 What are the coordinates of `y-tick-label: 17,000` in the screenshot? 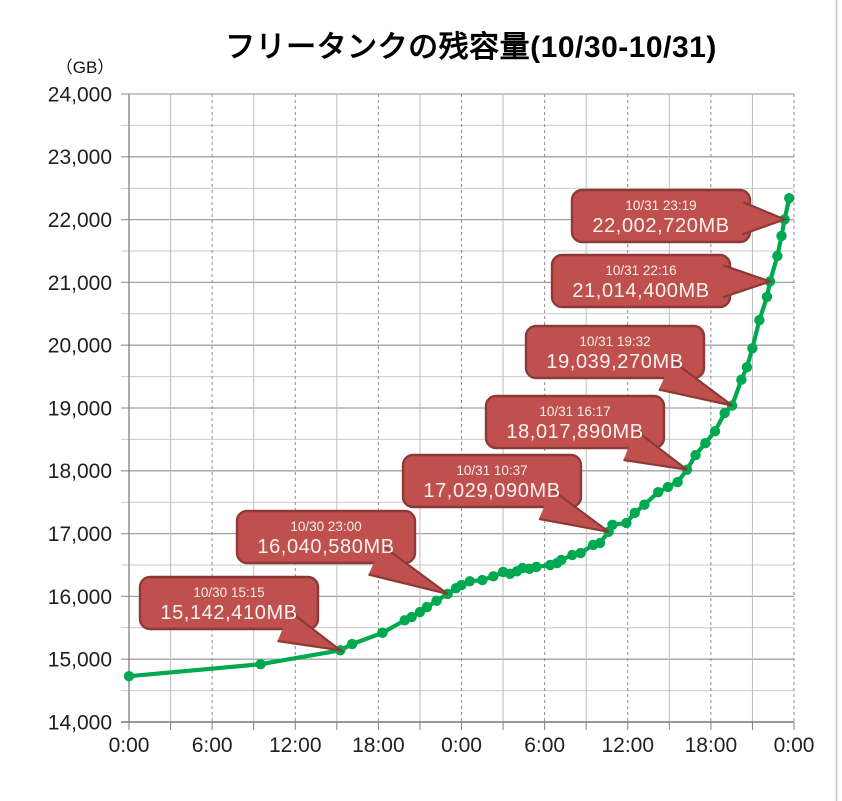 It's located at (80, 534).